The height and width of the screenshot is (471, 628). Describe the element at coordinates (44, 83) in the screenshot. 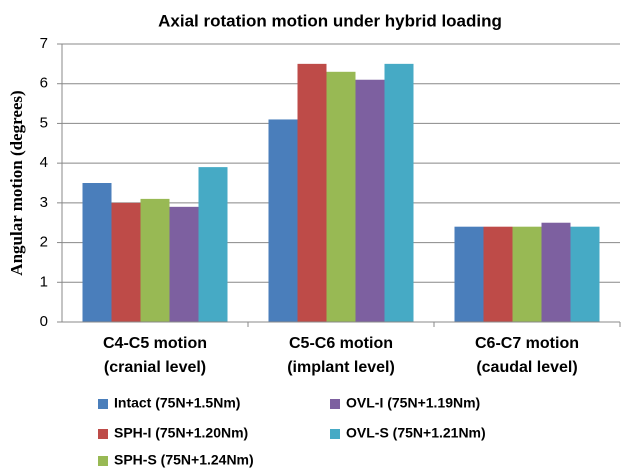

I see `y-tick-label: 6` at that location.